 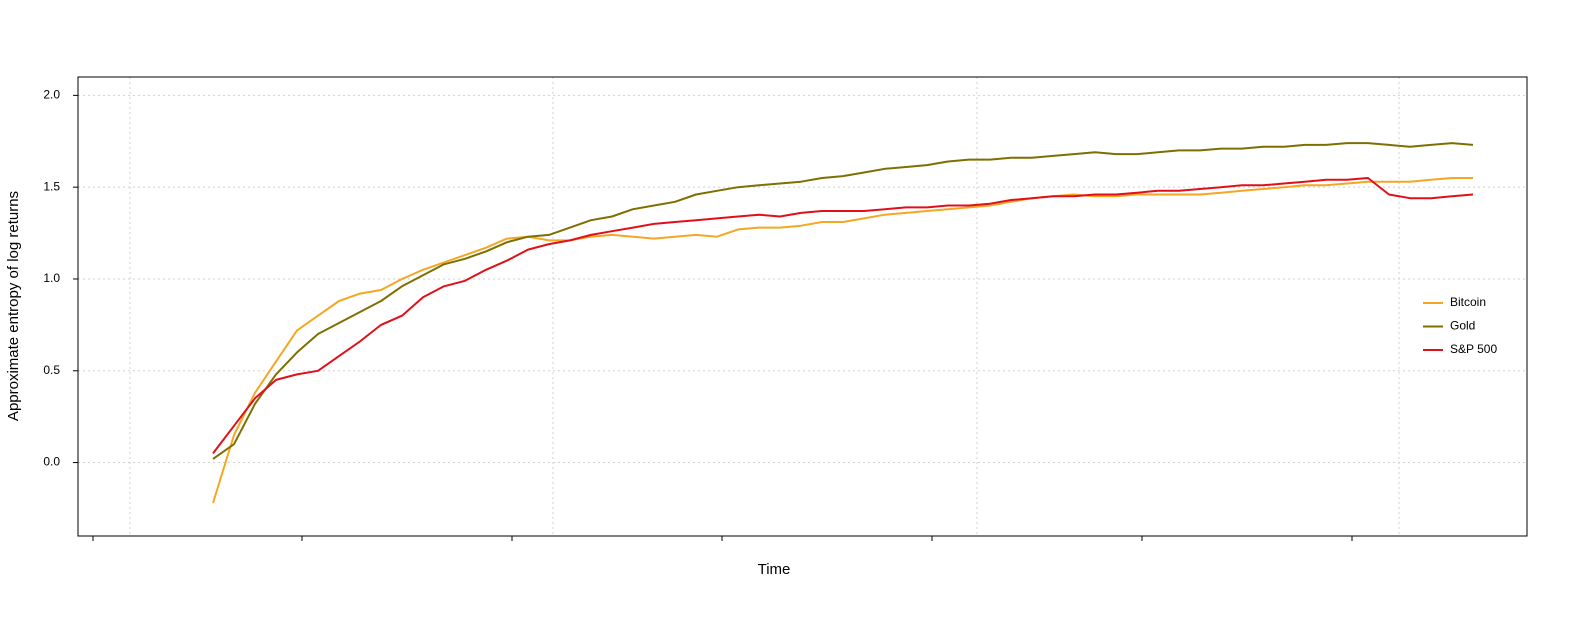 I want to click on y-axis-title: Approximate entropy of log returns, so click(x=13, y=306).